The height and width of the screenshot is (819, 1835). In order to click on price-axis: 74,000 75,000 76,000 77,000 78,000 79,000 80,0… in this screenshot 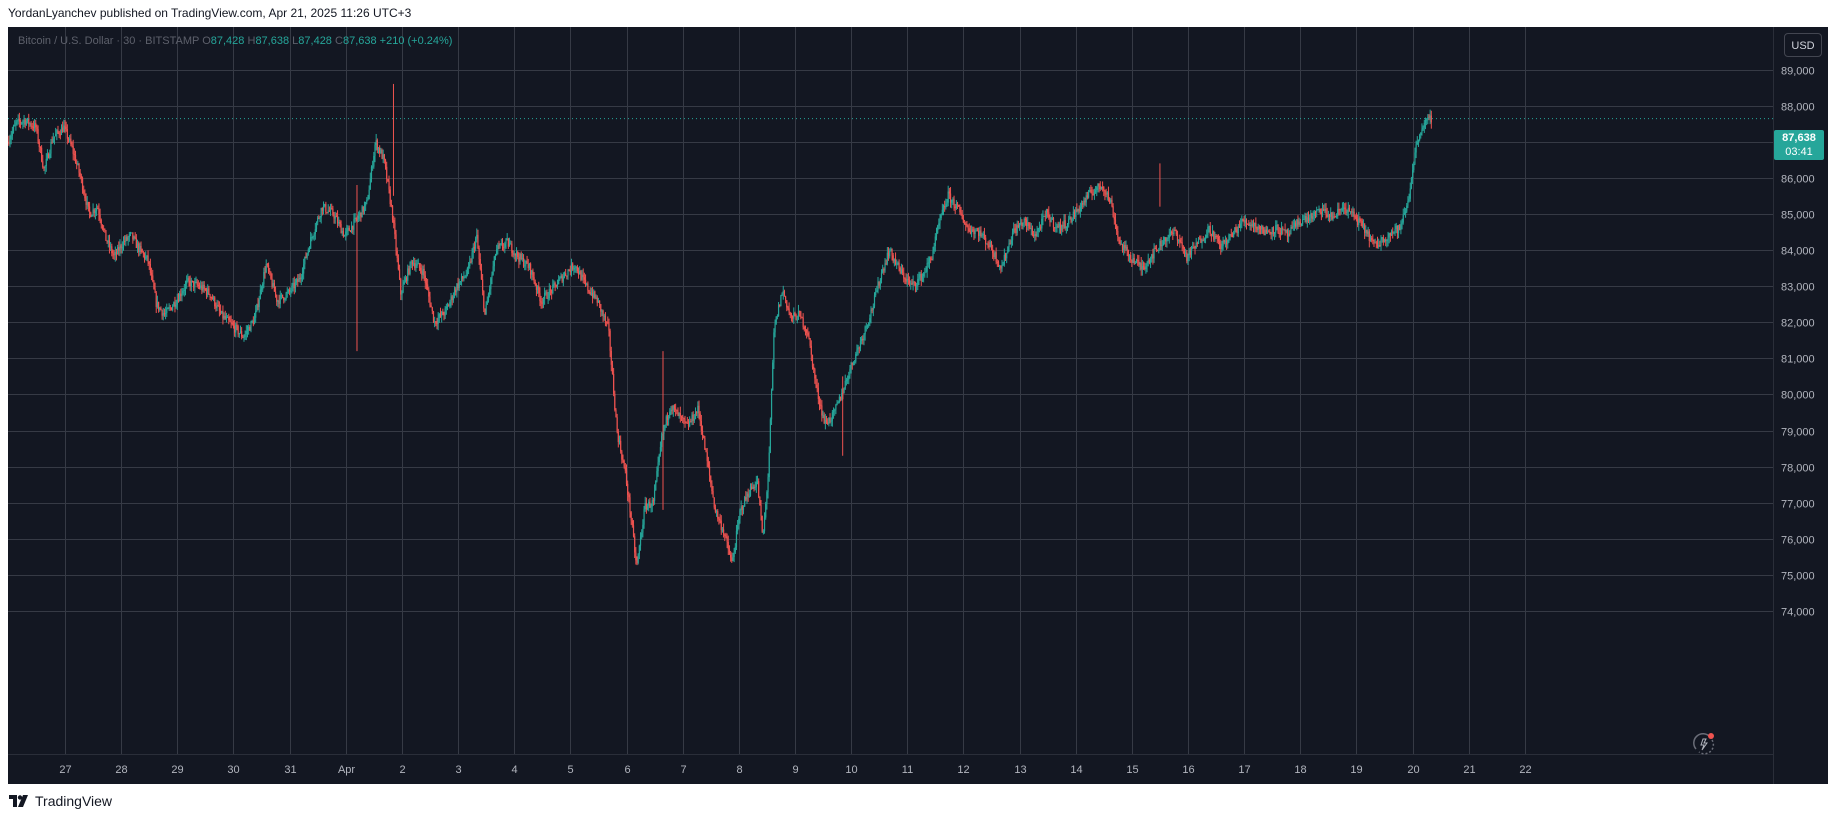, I will do `click(1798, 342)`.